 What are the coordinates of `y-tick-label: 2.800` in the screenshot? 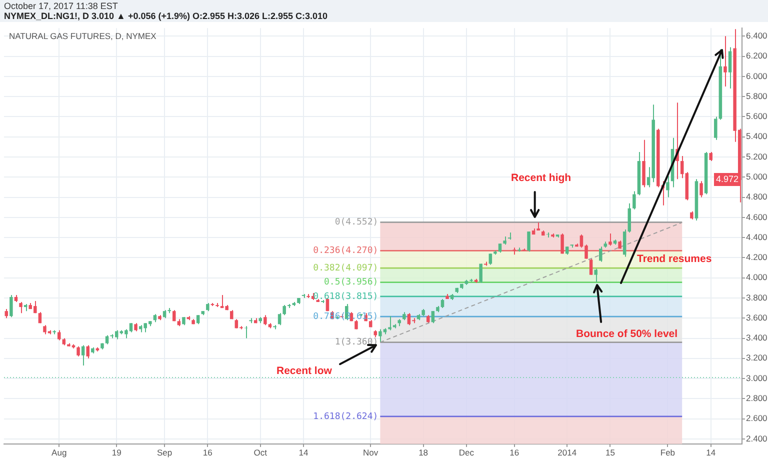 It's located at (757, 398).